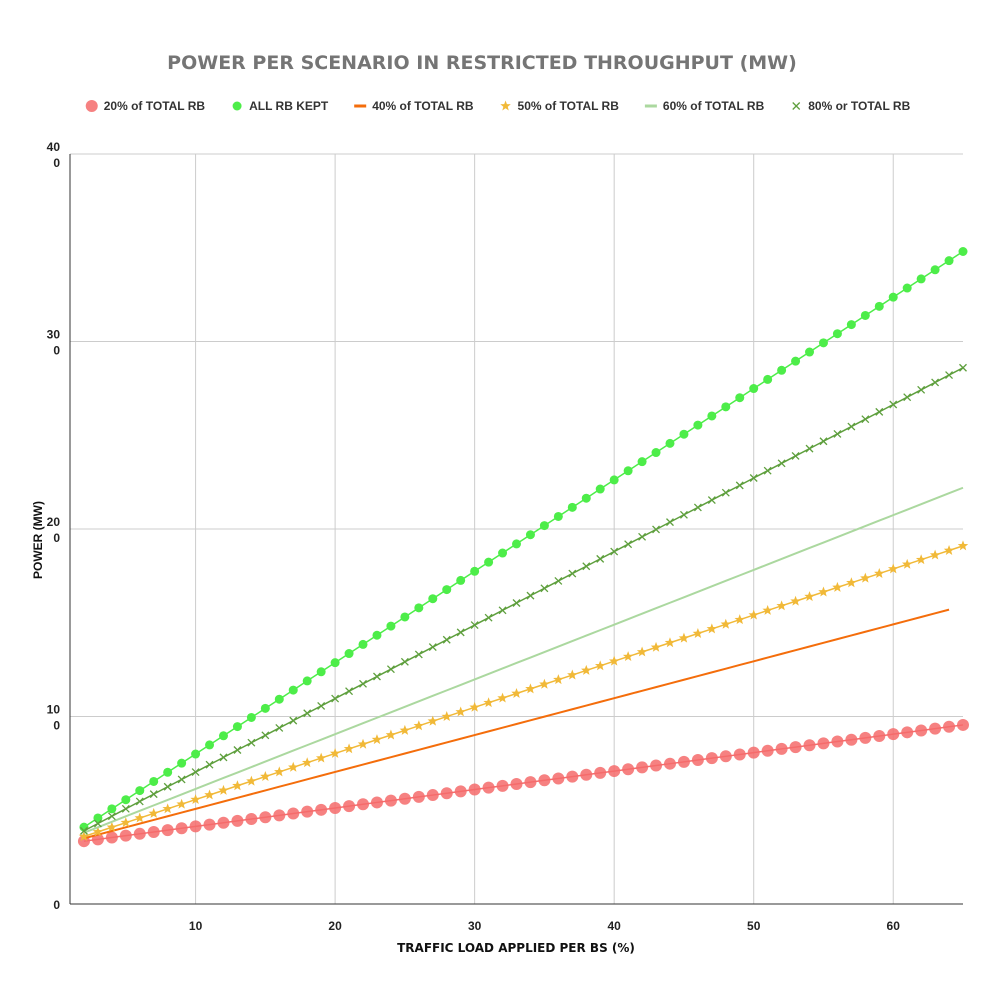 Image resolution: width=996 pixels, height=993 pixels. I want to click on legend-item-80-or-total-rb: 80% or TOTAL RB, so click(851, 106).